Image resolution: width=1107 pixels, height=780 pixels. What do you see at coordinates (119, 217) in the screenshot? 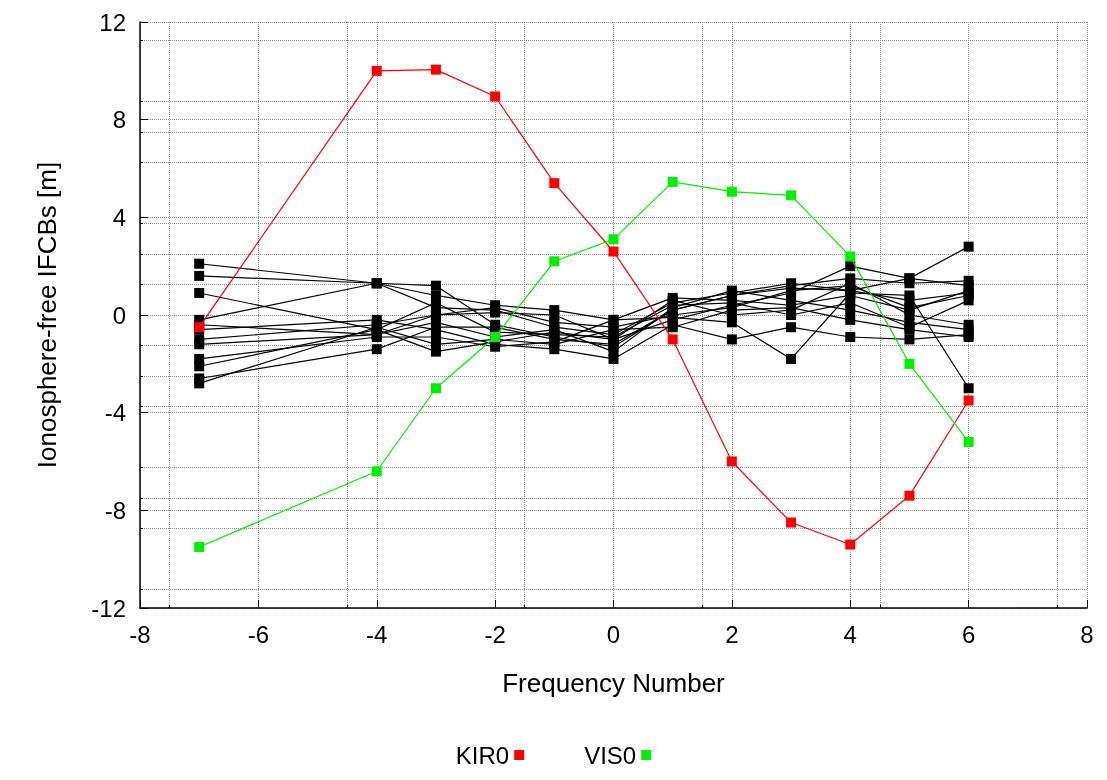
I see `y-tick-label: 4` at bounding box center [119, 217].